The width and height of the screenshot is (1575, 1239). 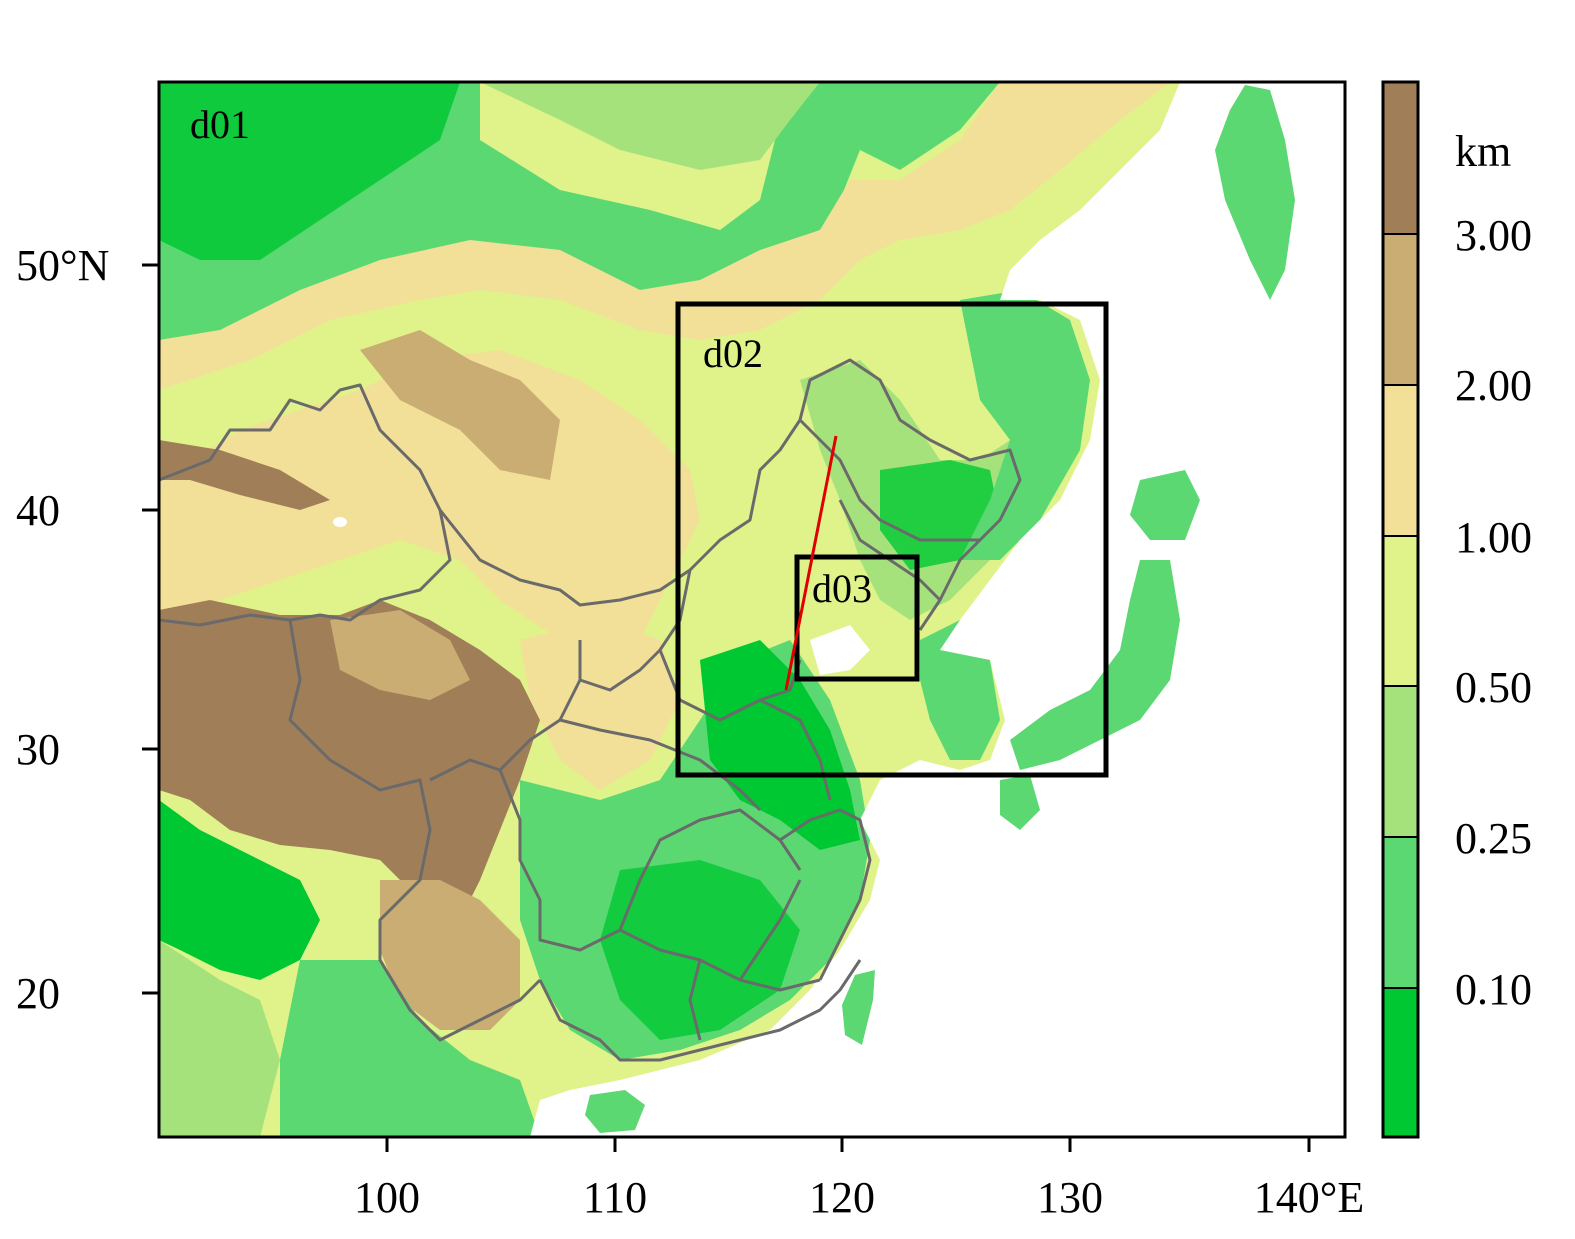 What do you see at coordinates (219, 1038) in the screenshot?
I see `terrain-southeast-asia` at bounding box center [219, 1038].